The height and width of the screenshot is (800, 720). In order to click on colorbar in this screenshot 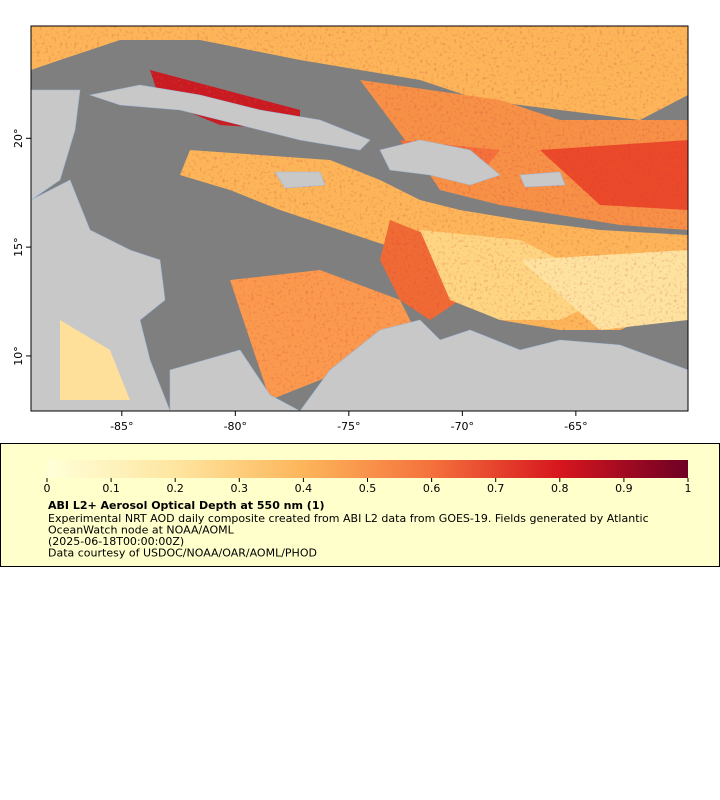, I will do `click(367, 469)`.